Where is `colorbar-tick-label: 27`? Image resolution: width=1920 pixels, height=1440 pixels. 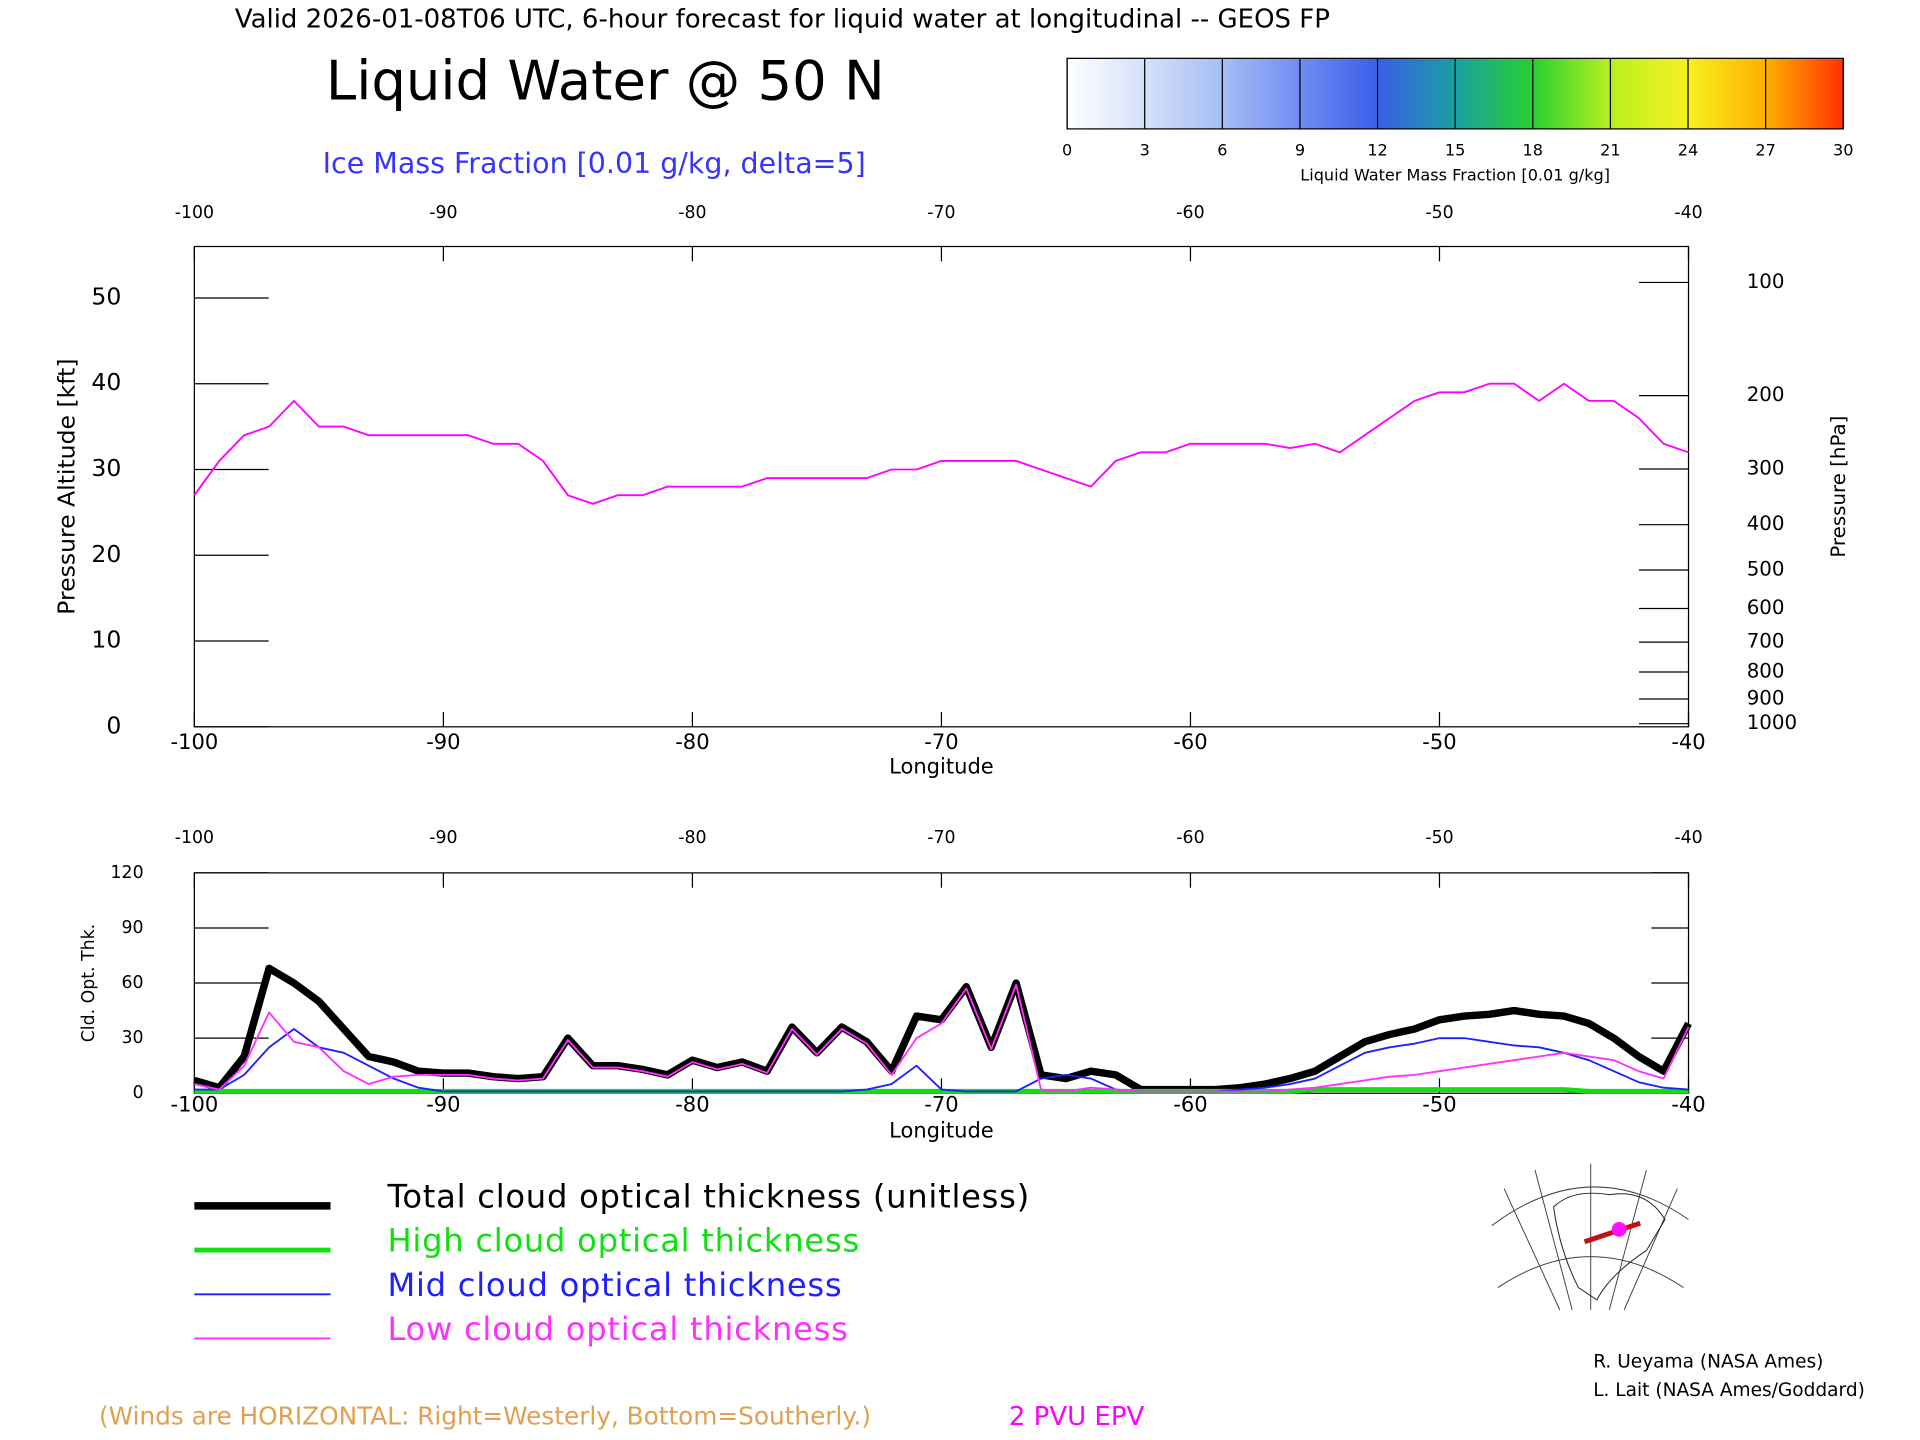 colorbar-tick-label: 27 is located at coordinates (1765, 150).